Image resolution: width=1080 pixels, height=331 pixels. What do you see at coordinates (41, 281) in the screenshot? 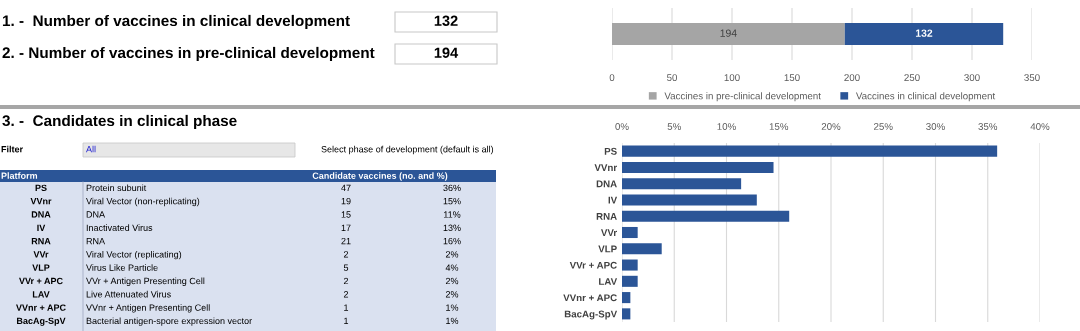
I see `text: VVr + APC` at bounding box center [41, 281].